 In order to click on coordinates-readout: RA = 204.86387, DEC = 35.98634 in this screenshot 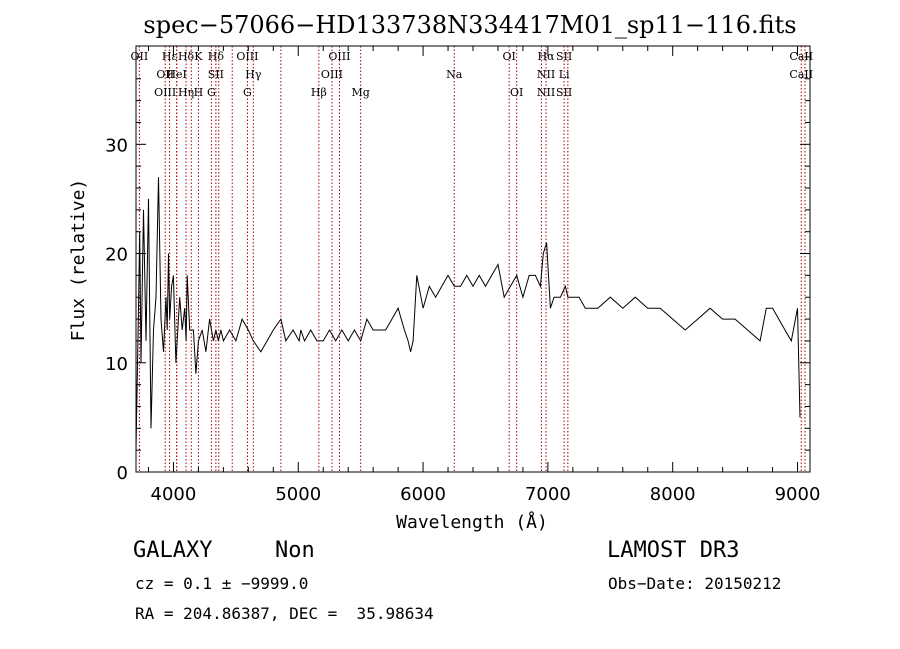, I will do `click(284, 613)`.